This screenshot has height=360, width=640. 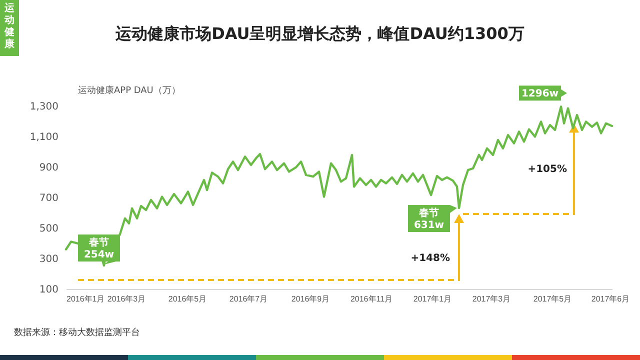 I want to click on source-note: 数据来源：移动大数据监测平台, so click(x=77, y=332).